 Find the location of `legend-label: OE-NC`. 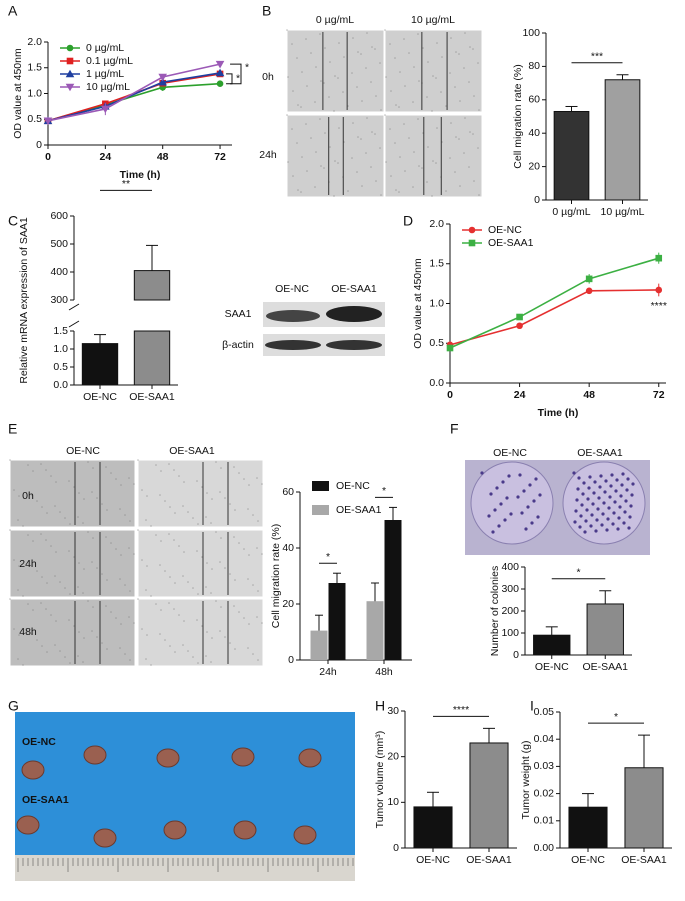

legend-label: OE-NC is located at coordinates (353, 486).